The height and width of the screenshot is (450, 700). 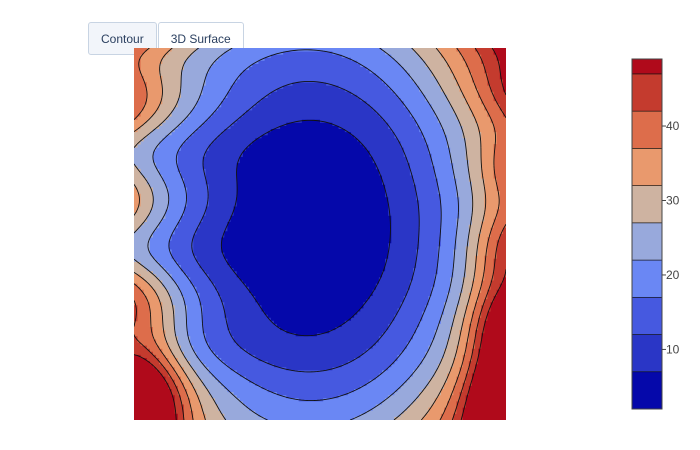 I want to click on colorbar: 10 20 30 40, so click(x=655, y=234).